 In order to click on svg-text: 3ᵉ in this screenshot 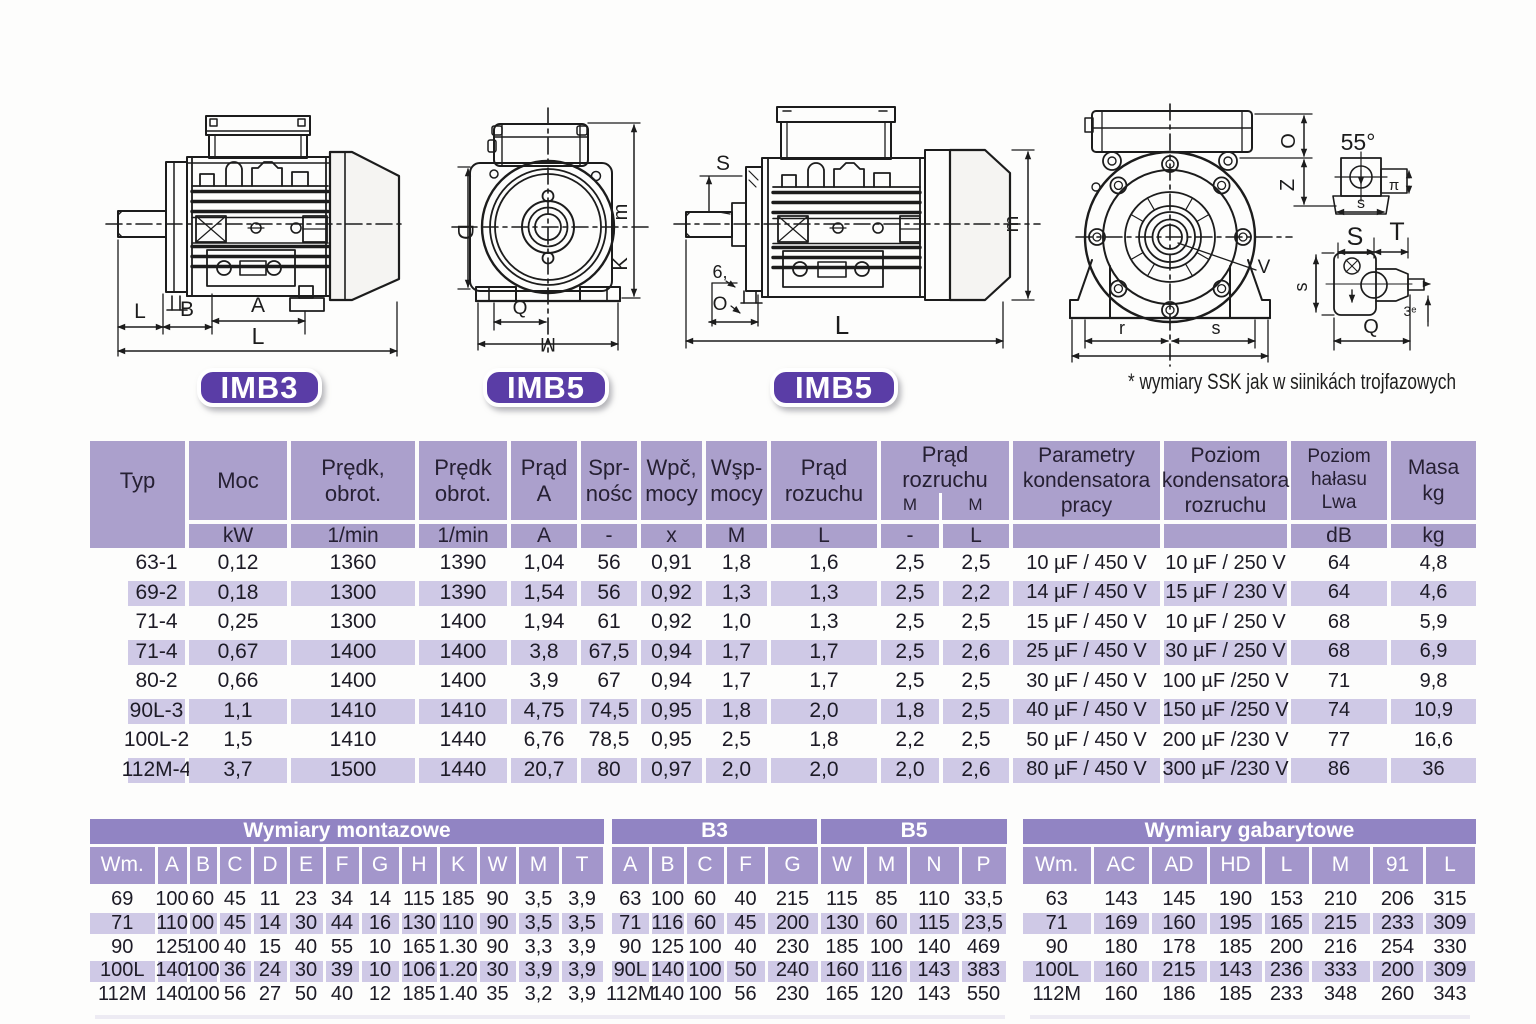, I will do `click(1410, 311)`.